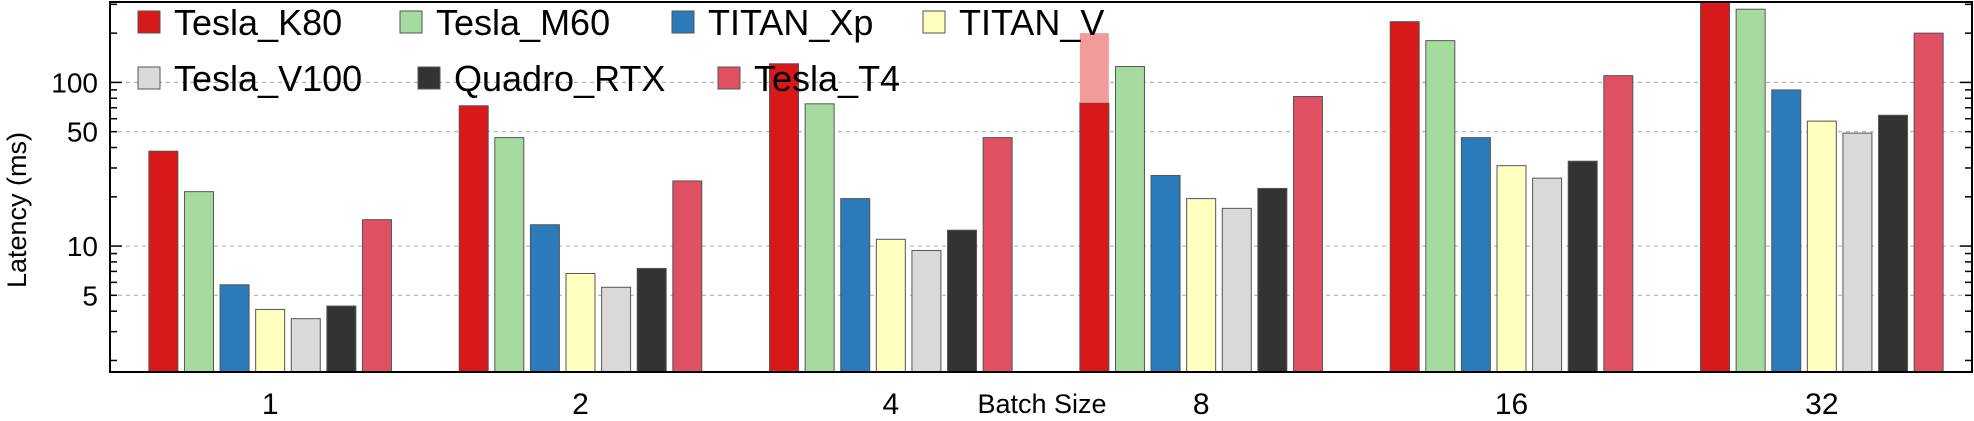  Describe the element at coordinates (1821, 404) in the screenshot. I see `x-tick-label-32: 32` at that location.